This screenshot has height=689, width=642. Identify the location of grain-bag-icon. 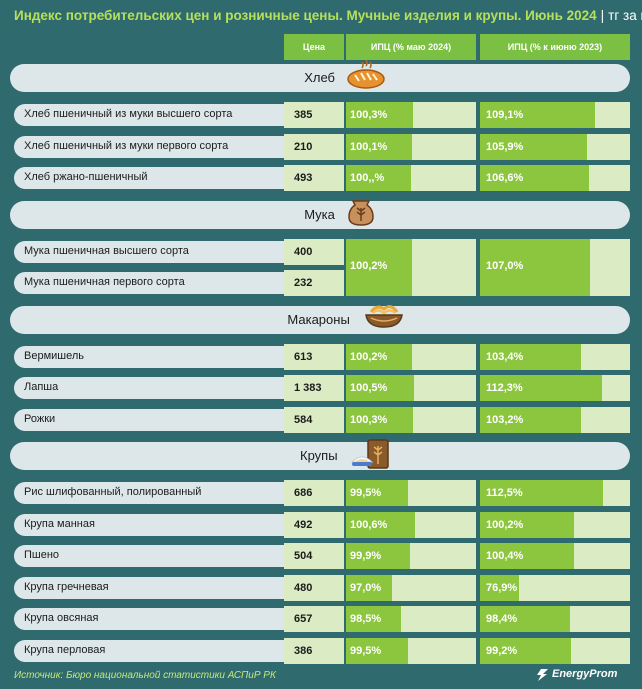
(372, 456).